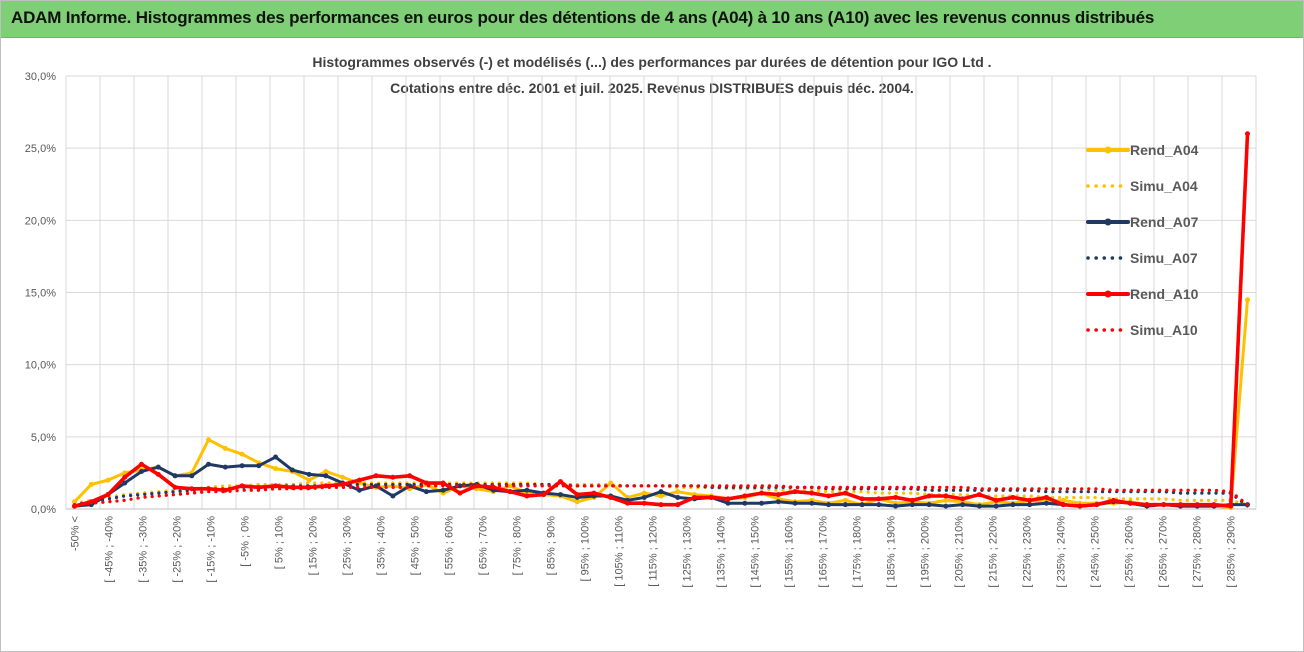 This screenshot has width=1304, height=652. I want to click on x-tick-label: [ 195% ; 200%, so click(926, 552).